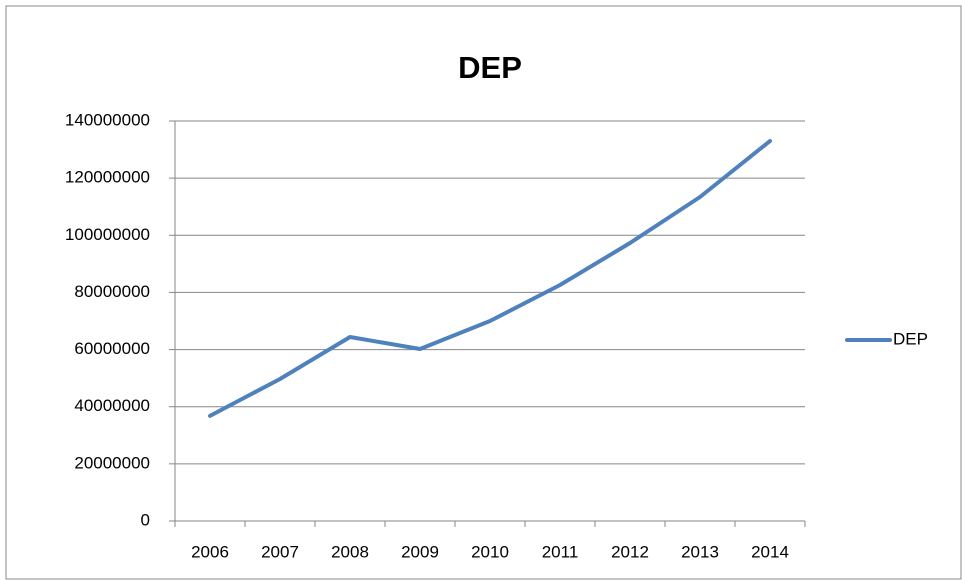 The height and width of the screenshot is (580, 962). I want to click on x-tick-label: 2010, so click(490, 551).